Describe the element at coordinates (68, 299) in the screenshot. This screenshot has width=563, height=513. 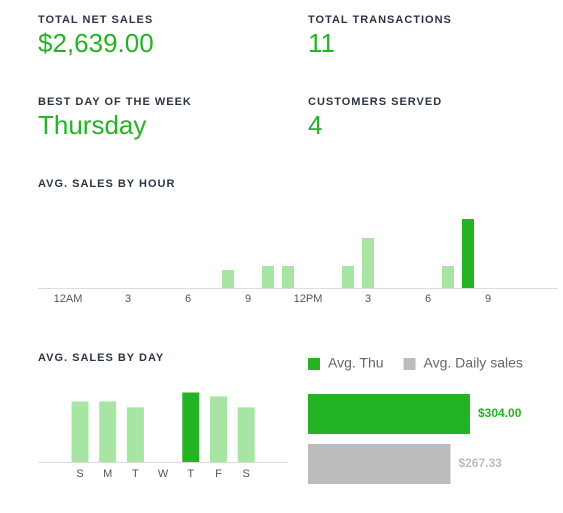
I see `x-tick-label: 12AM` at that location.